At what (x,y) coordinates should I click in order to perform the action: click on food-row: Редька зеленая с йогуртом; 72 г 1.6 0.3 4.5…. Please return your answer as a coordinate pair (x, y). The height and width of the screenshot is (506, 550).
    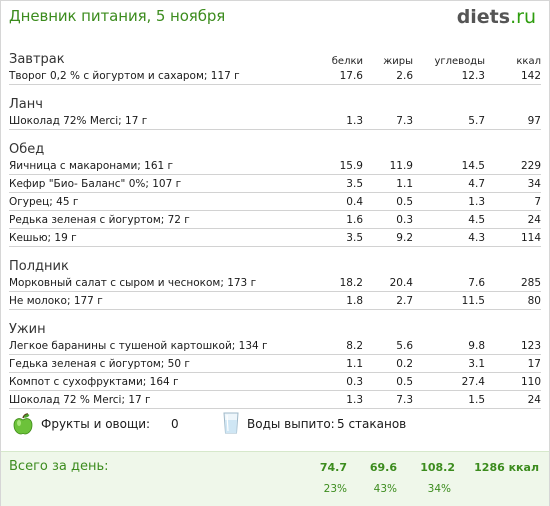
    Looking at the image, I should click on (275, 219).